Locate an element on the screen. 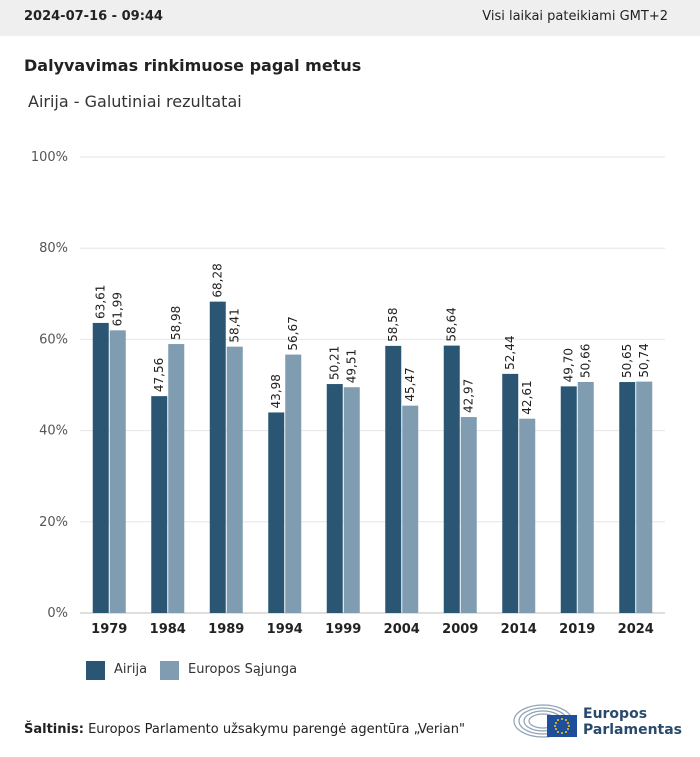  data-label: 50,74 is located at coordinates (644, 360).